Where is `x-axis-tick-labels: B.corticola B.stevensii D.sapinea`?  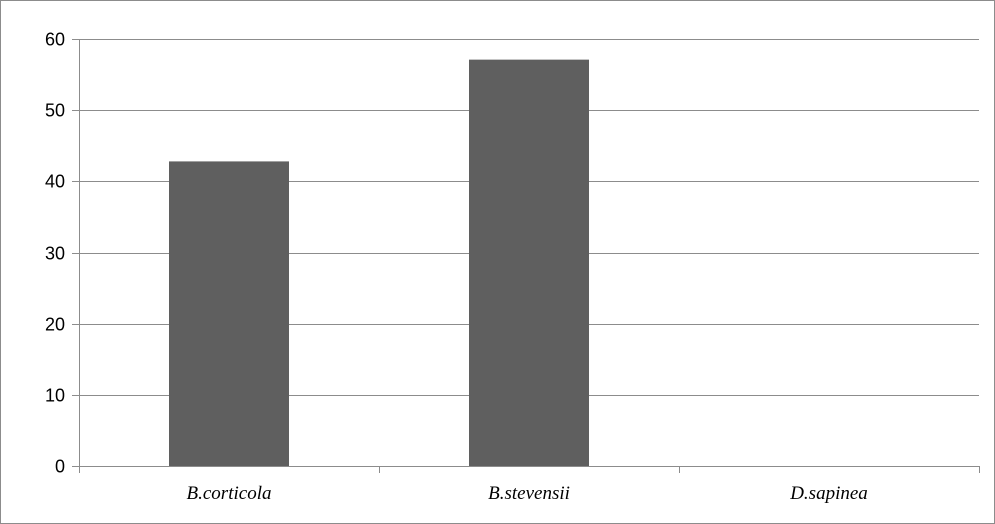 x-axis-tick-labels: B.corticola B.stevensii D.sapinea is located at coordinates (527, 493).